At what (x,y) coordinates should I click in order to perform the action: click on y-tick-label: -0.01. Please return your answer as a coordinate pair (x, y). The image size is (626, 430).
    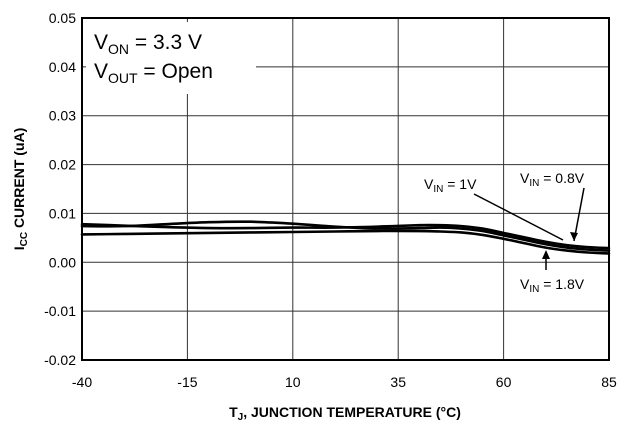
    Looking at the image, I should click on (60, 311).